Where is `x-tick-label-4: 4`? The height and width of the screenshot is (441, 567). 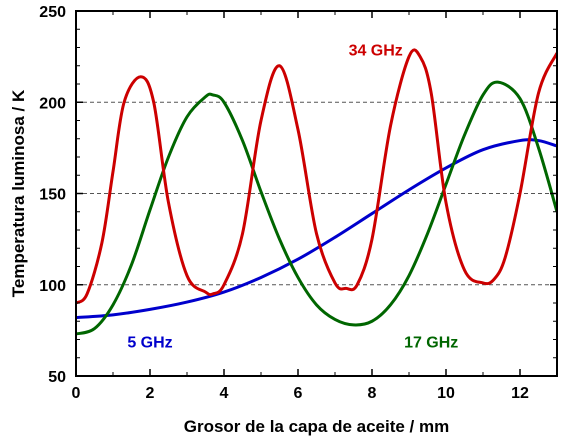 x-tick-label-4: 4 is located at coordinates (224, 393).